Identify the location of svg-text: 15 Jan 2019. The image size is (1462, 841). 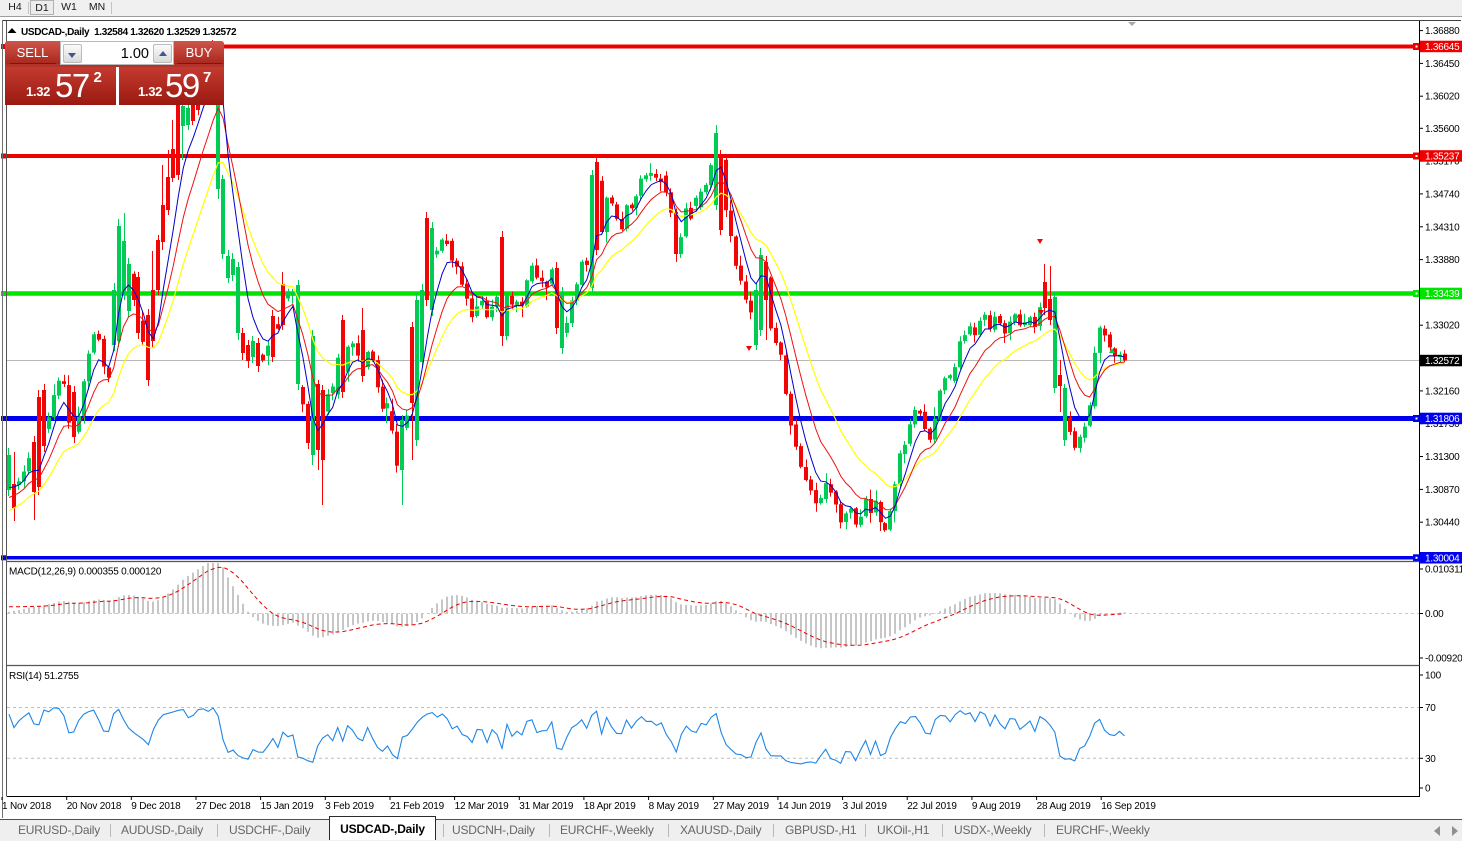
(287, 806).